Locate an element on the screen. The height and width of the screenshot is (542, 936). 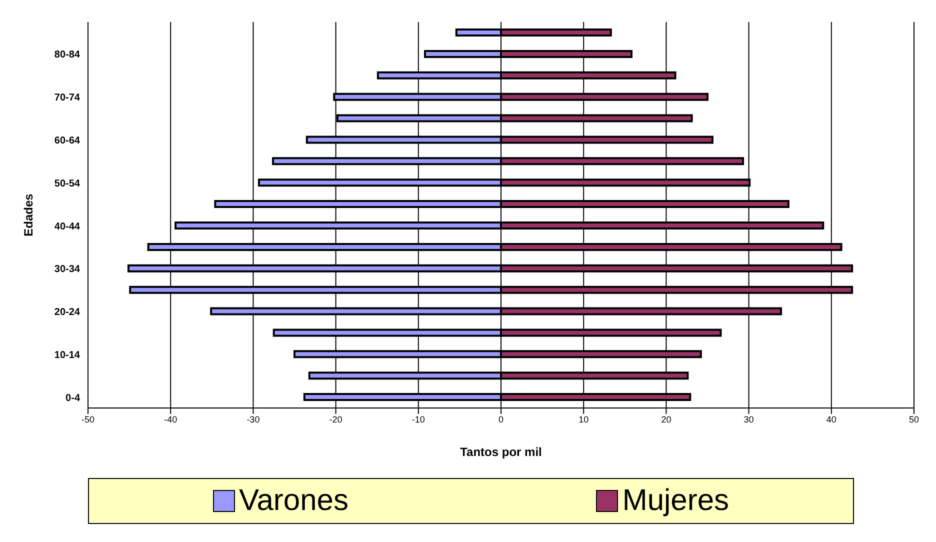
x-tick-label: -40 is located at coordinates (171, 419).